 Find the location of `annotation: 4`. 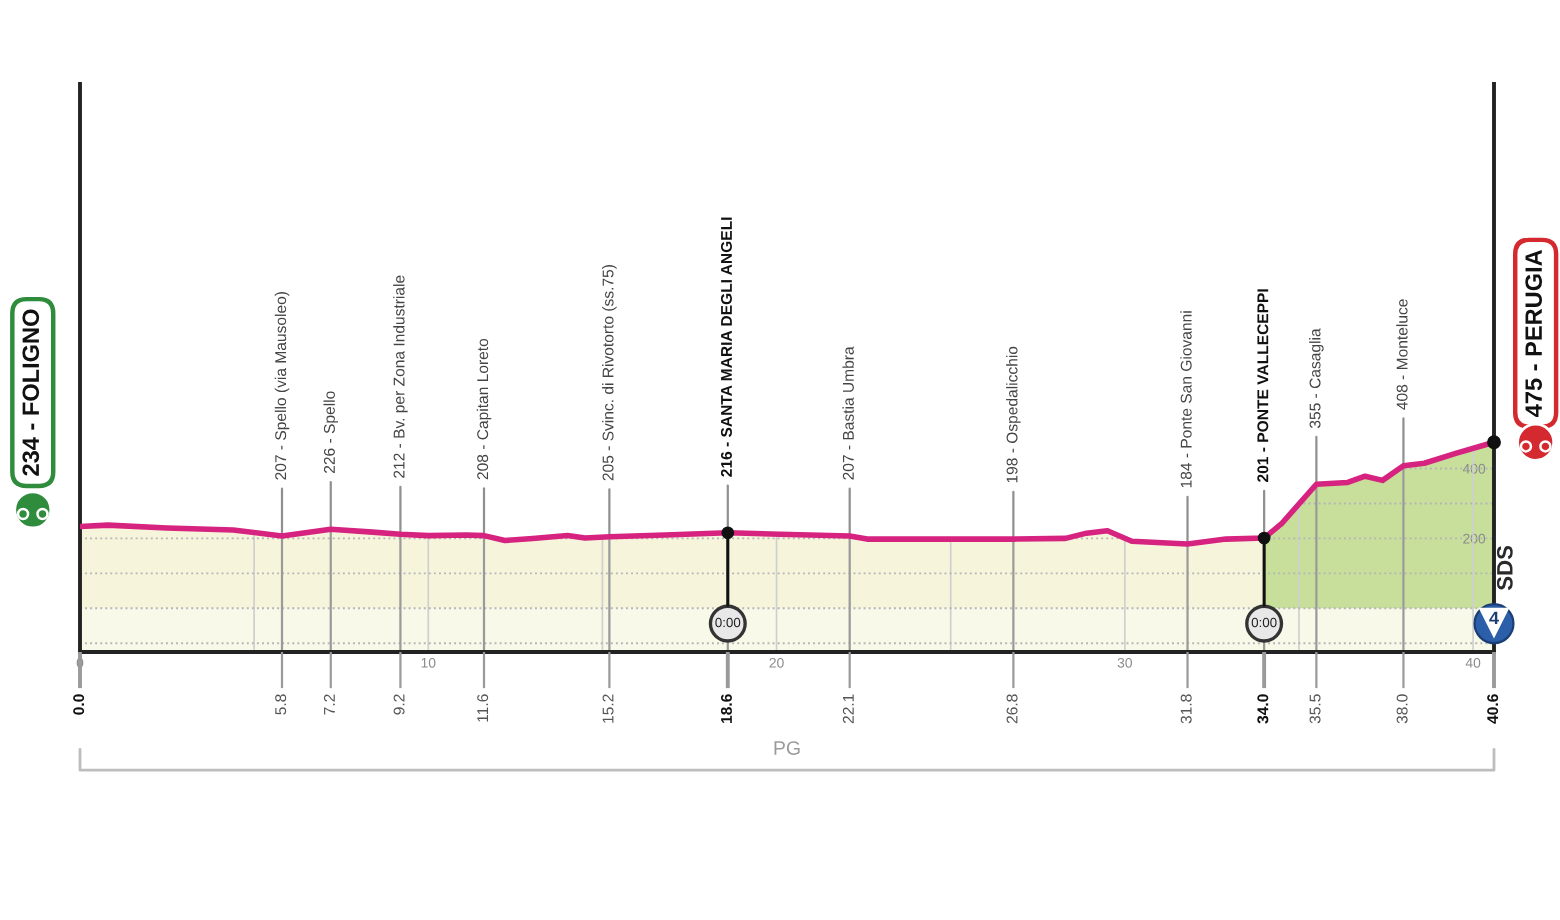

annotation: 4 is located at coordinates (1494, 618).